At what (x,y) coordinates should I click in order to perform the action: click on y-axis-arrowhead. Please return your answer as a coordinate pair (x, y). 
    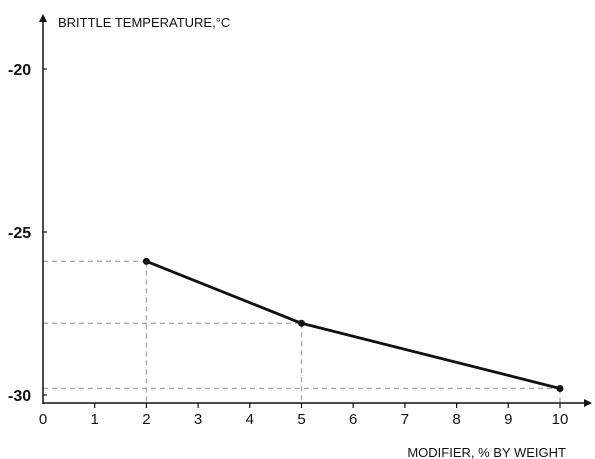
    Looking at the image, I should click on (43, 18).